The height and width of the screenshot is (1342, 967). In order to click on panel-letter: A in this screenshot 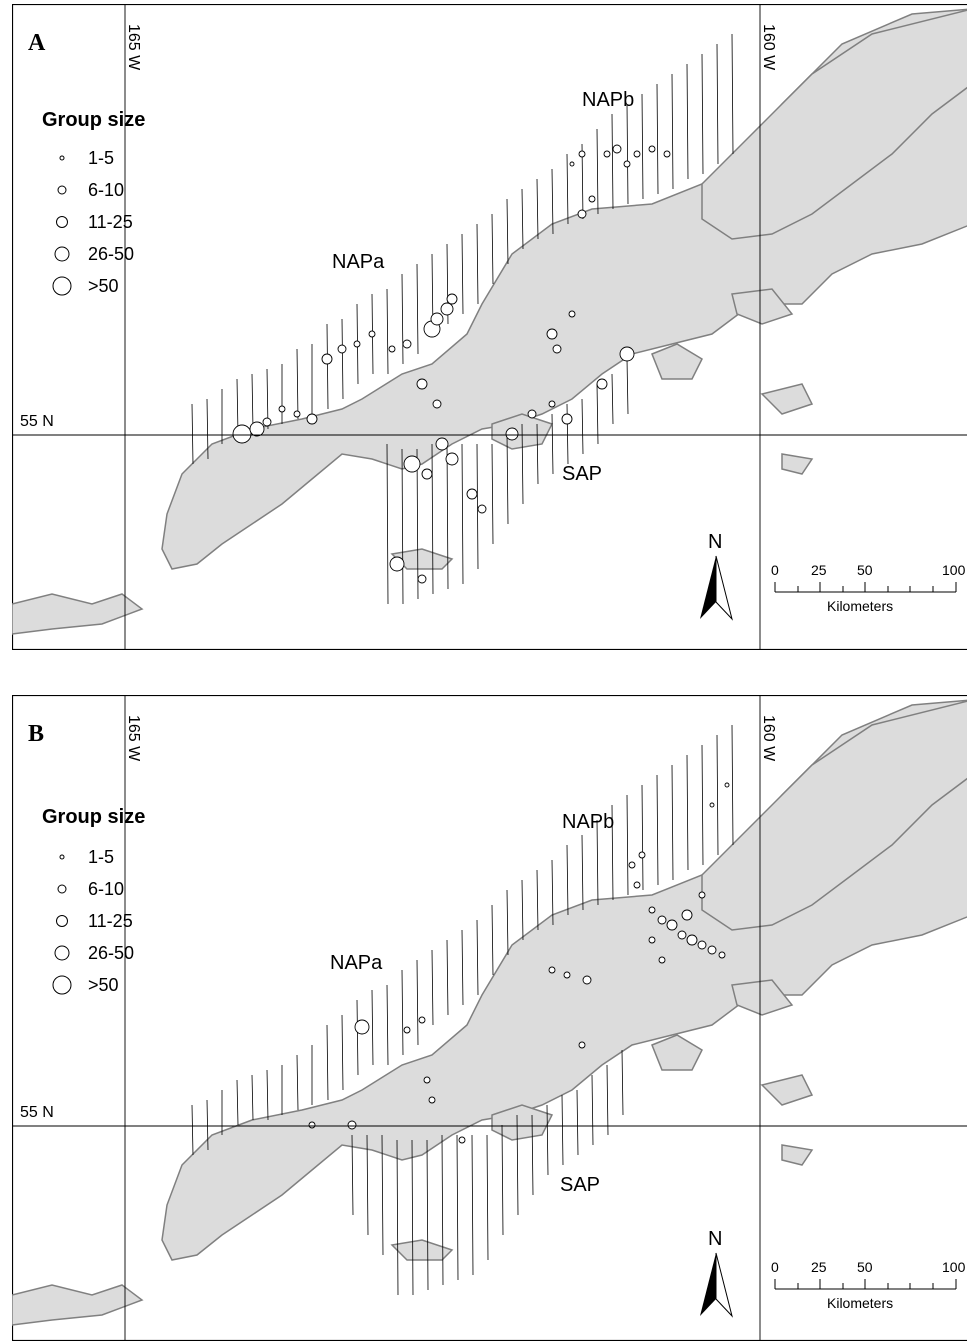, I will do `click(37, 43)`.